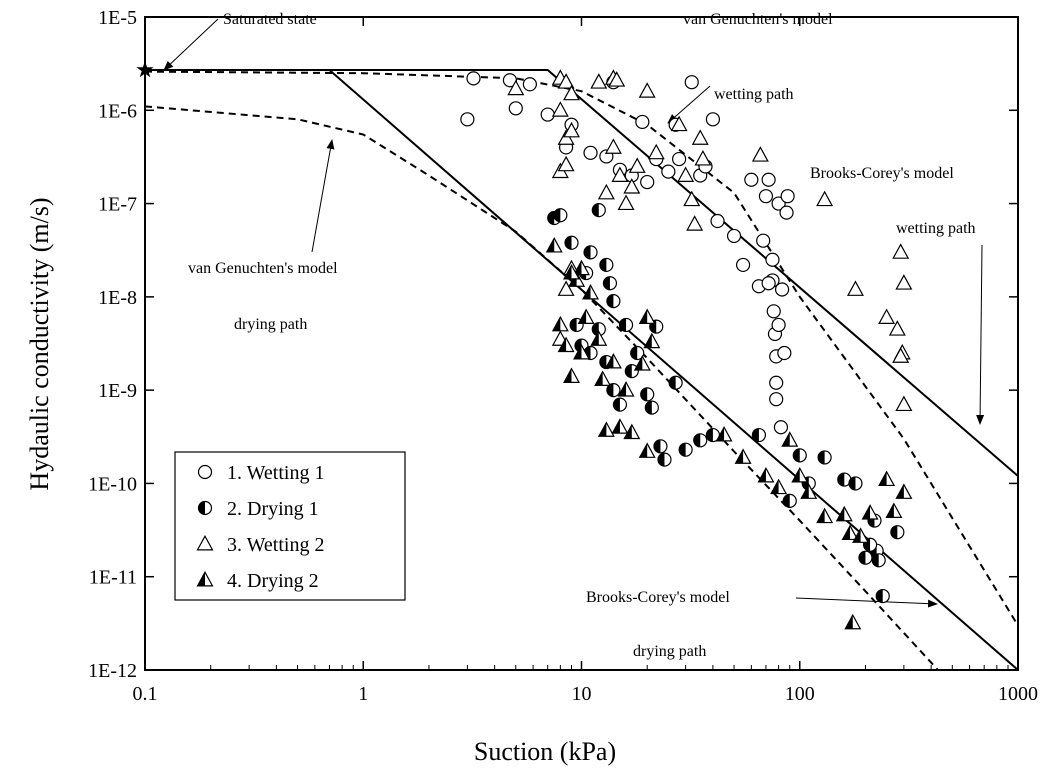 Image resolution: width=1052 pixels, height=773 pixels. What do you see at coordinates (273, 581) in the screenshot?
I see `legend-label: 4. Drying 2` at bounding box center [273, 581].